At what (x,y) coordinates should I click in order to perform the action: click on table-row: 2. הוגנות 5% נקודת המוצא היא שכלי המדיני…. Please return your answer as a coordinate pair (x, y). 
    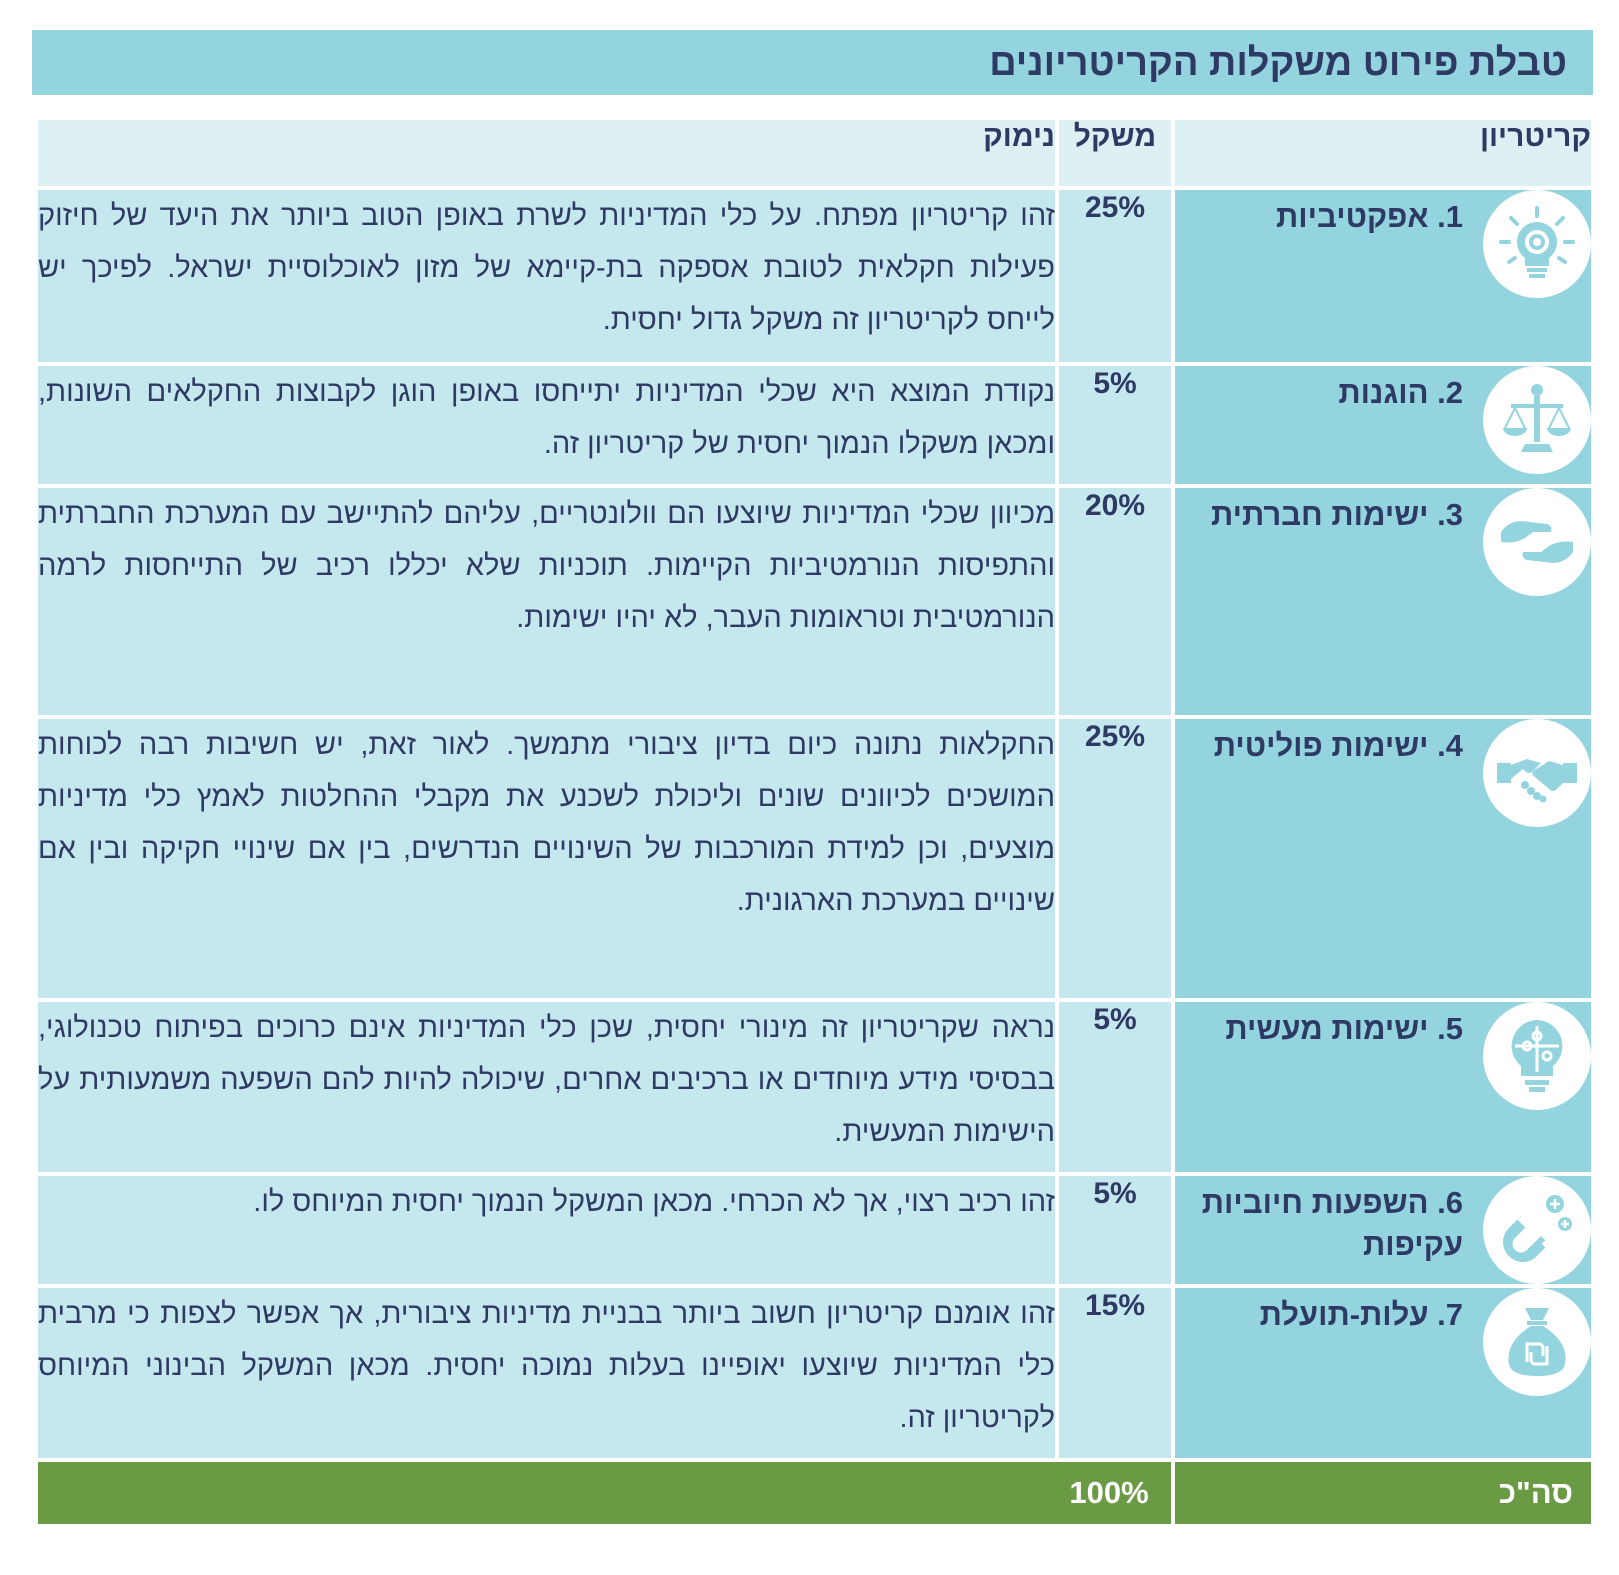
    Looking at the image, I should click on (814, 425).